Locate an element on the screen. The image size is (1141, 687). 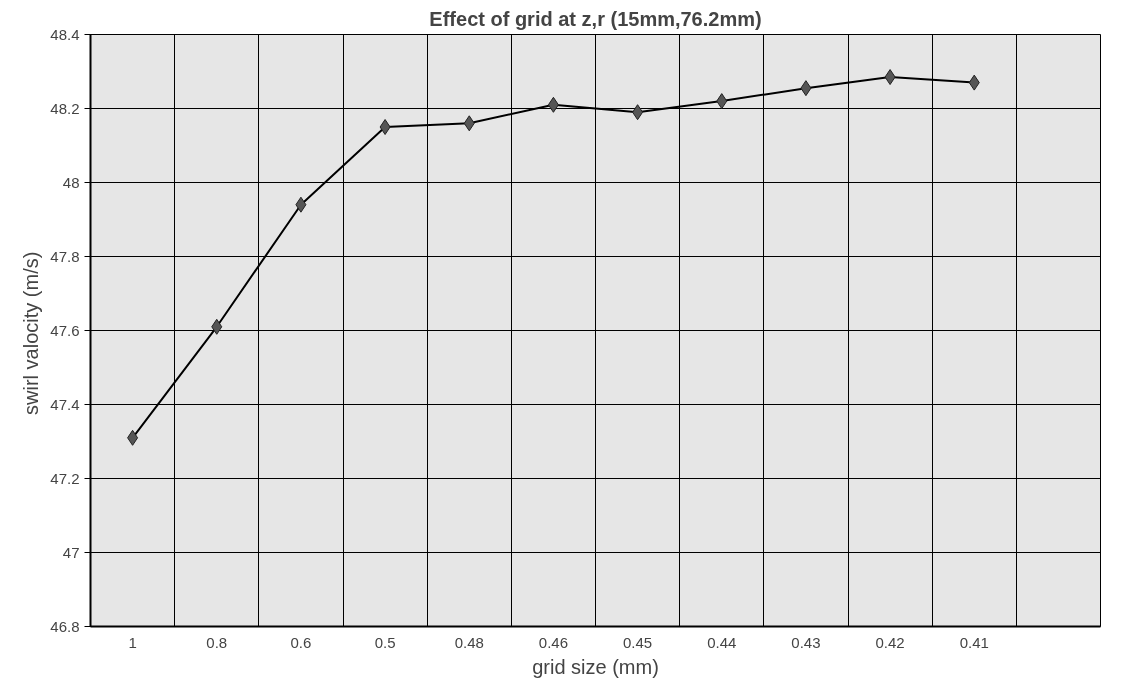
x-tick-label: 0.6 is located at coordinates (301, 642).